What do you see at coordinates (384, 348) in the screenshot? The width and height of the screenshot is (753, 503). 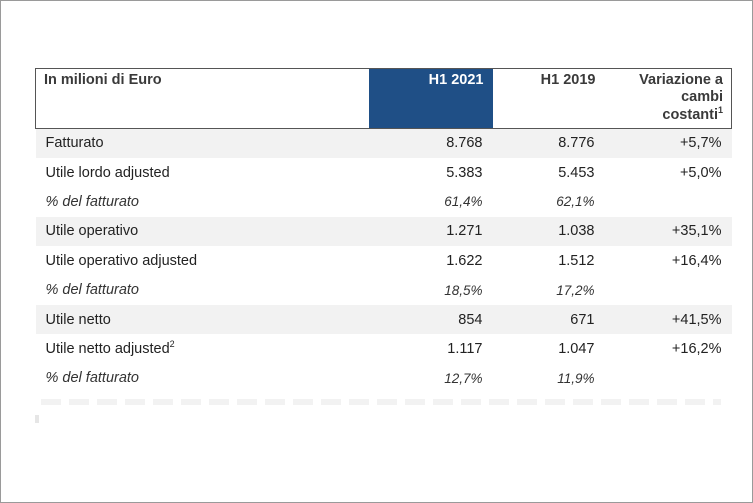 I see `table-row: Utile netto adjusted2 1.117 1.047 +16,2%` at bounding box center [384, 348].